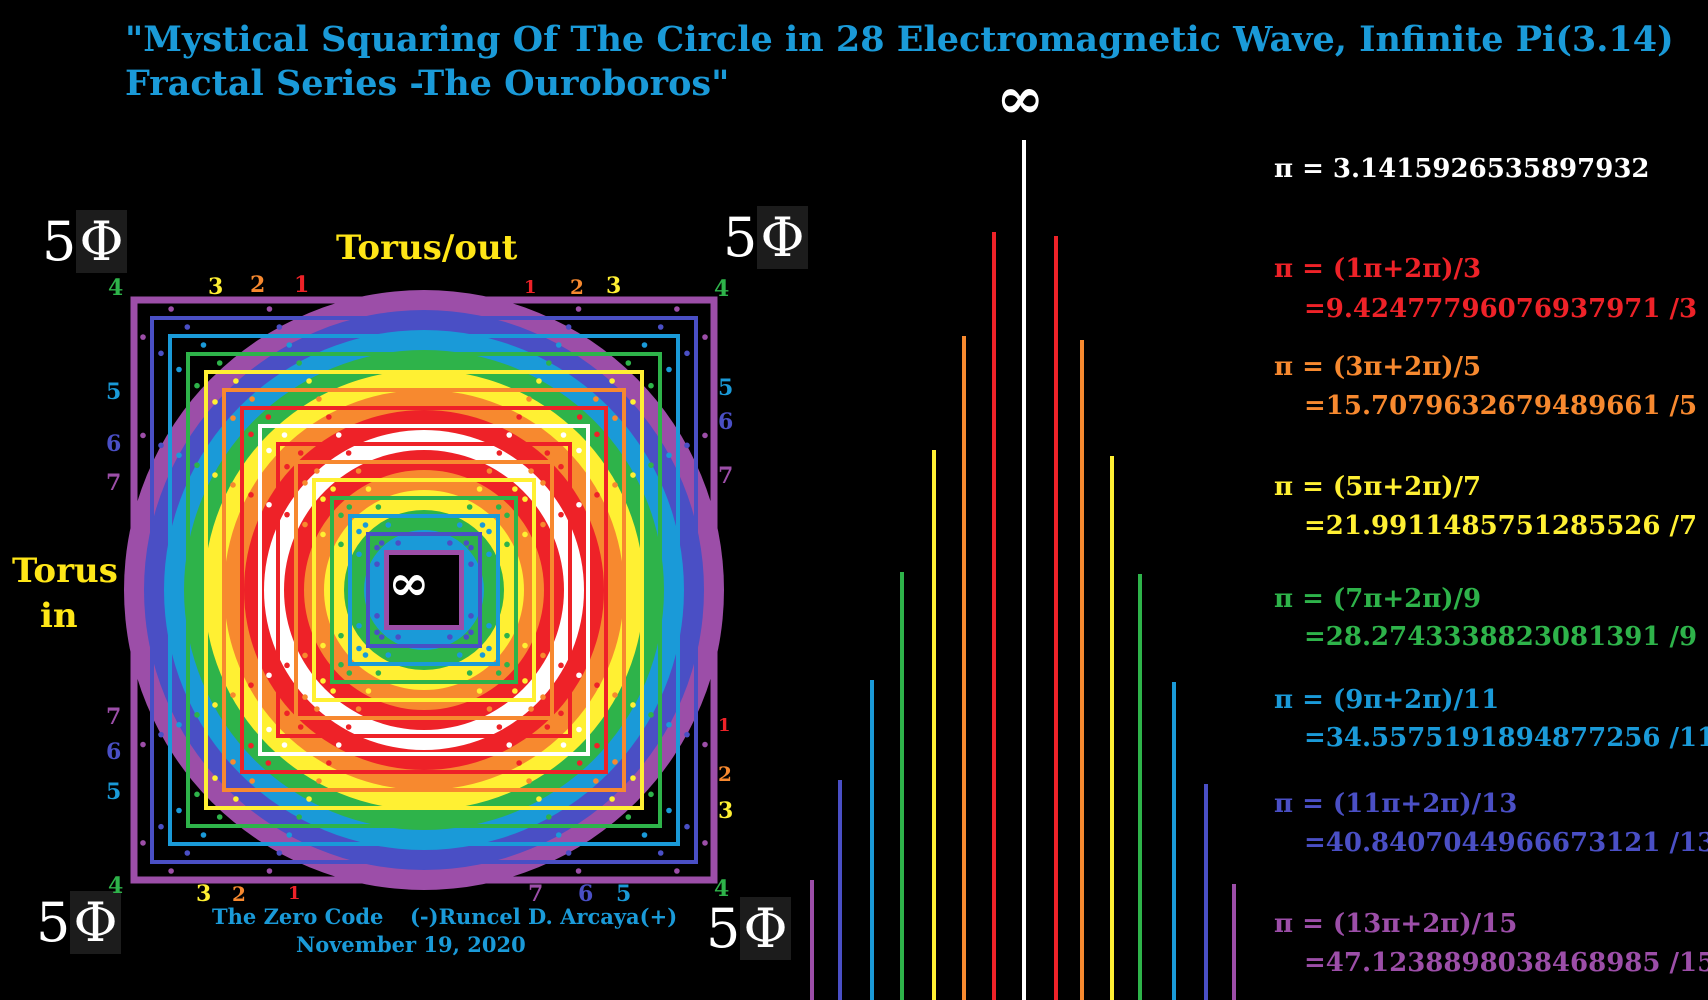 The height and width of the screenshot is (1000, 1708). I want to click on formula-1-value: =9.42477796076937971 /3, so click(1501, 309).